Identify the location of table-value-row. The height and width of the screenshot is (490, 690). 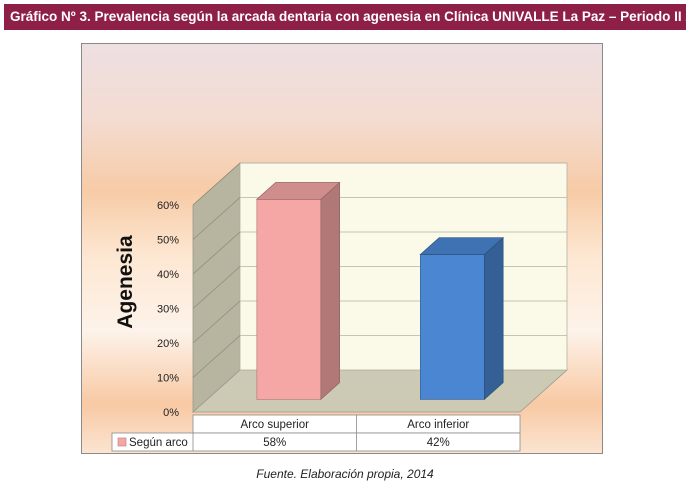
(316, 442).